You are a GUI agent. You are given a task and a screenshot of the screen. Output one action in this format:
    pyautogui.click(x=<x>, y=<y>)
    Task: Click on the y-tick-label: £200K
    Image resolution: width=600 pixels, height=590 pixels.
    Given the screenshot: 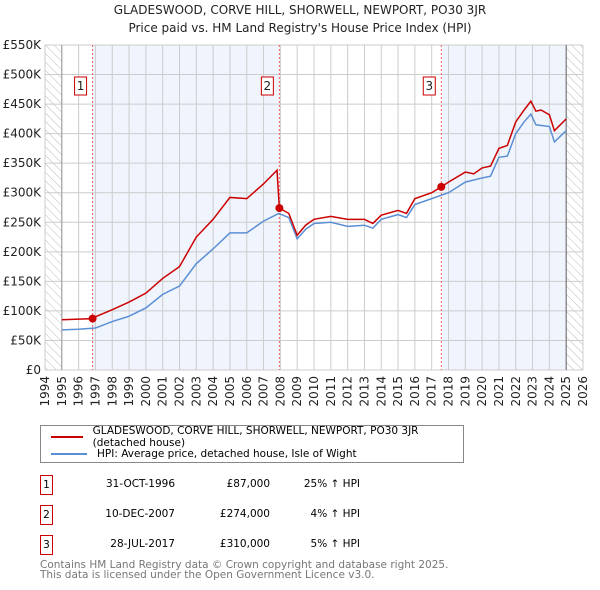 What is the action you would take?
    pyautogui.click(x=23, y=252)
    